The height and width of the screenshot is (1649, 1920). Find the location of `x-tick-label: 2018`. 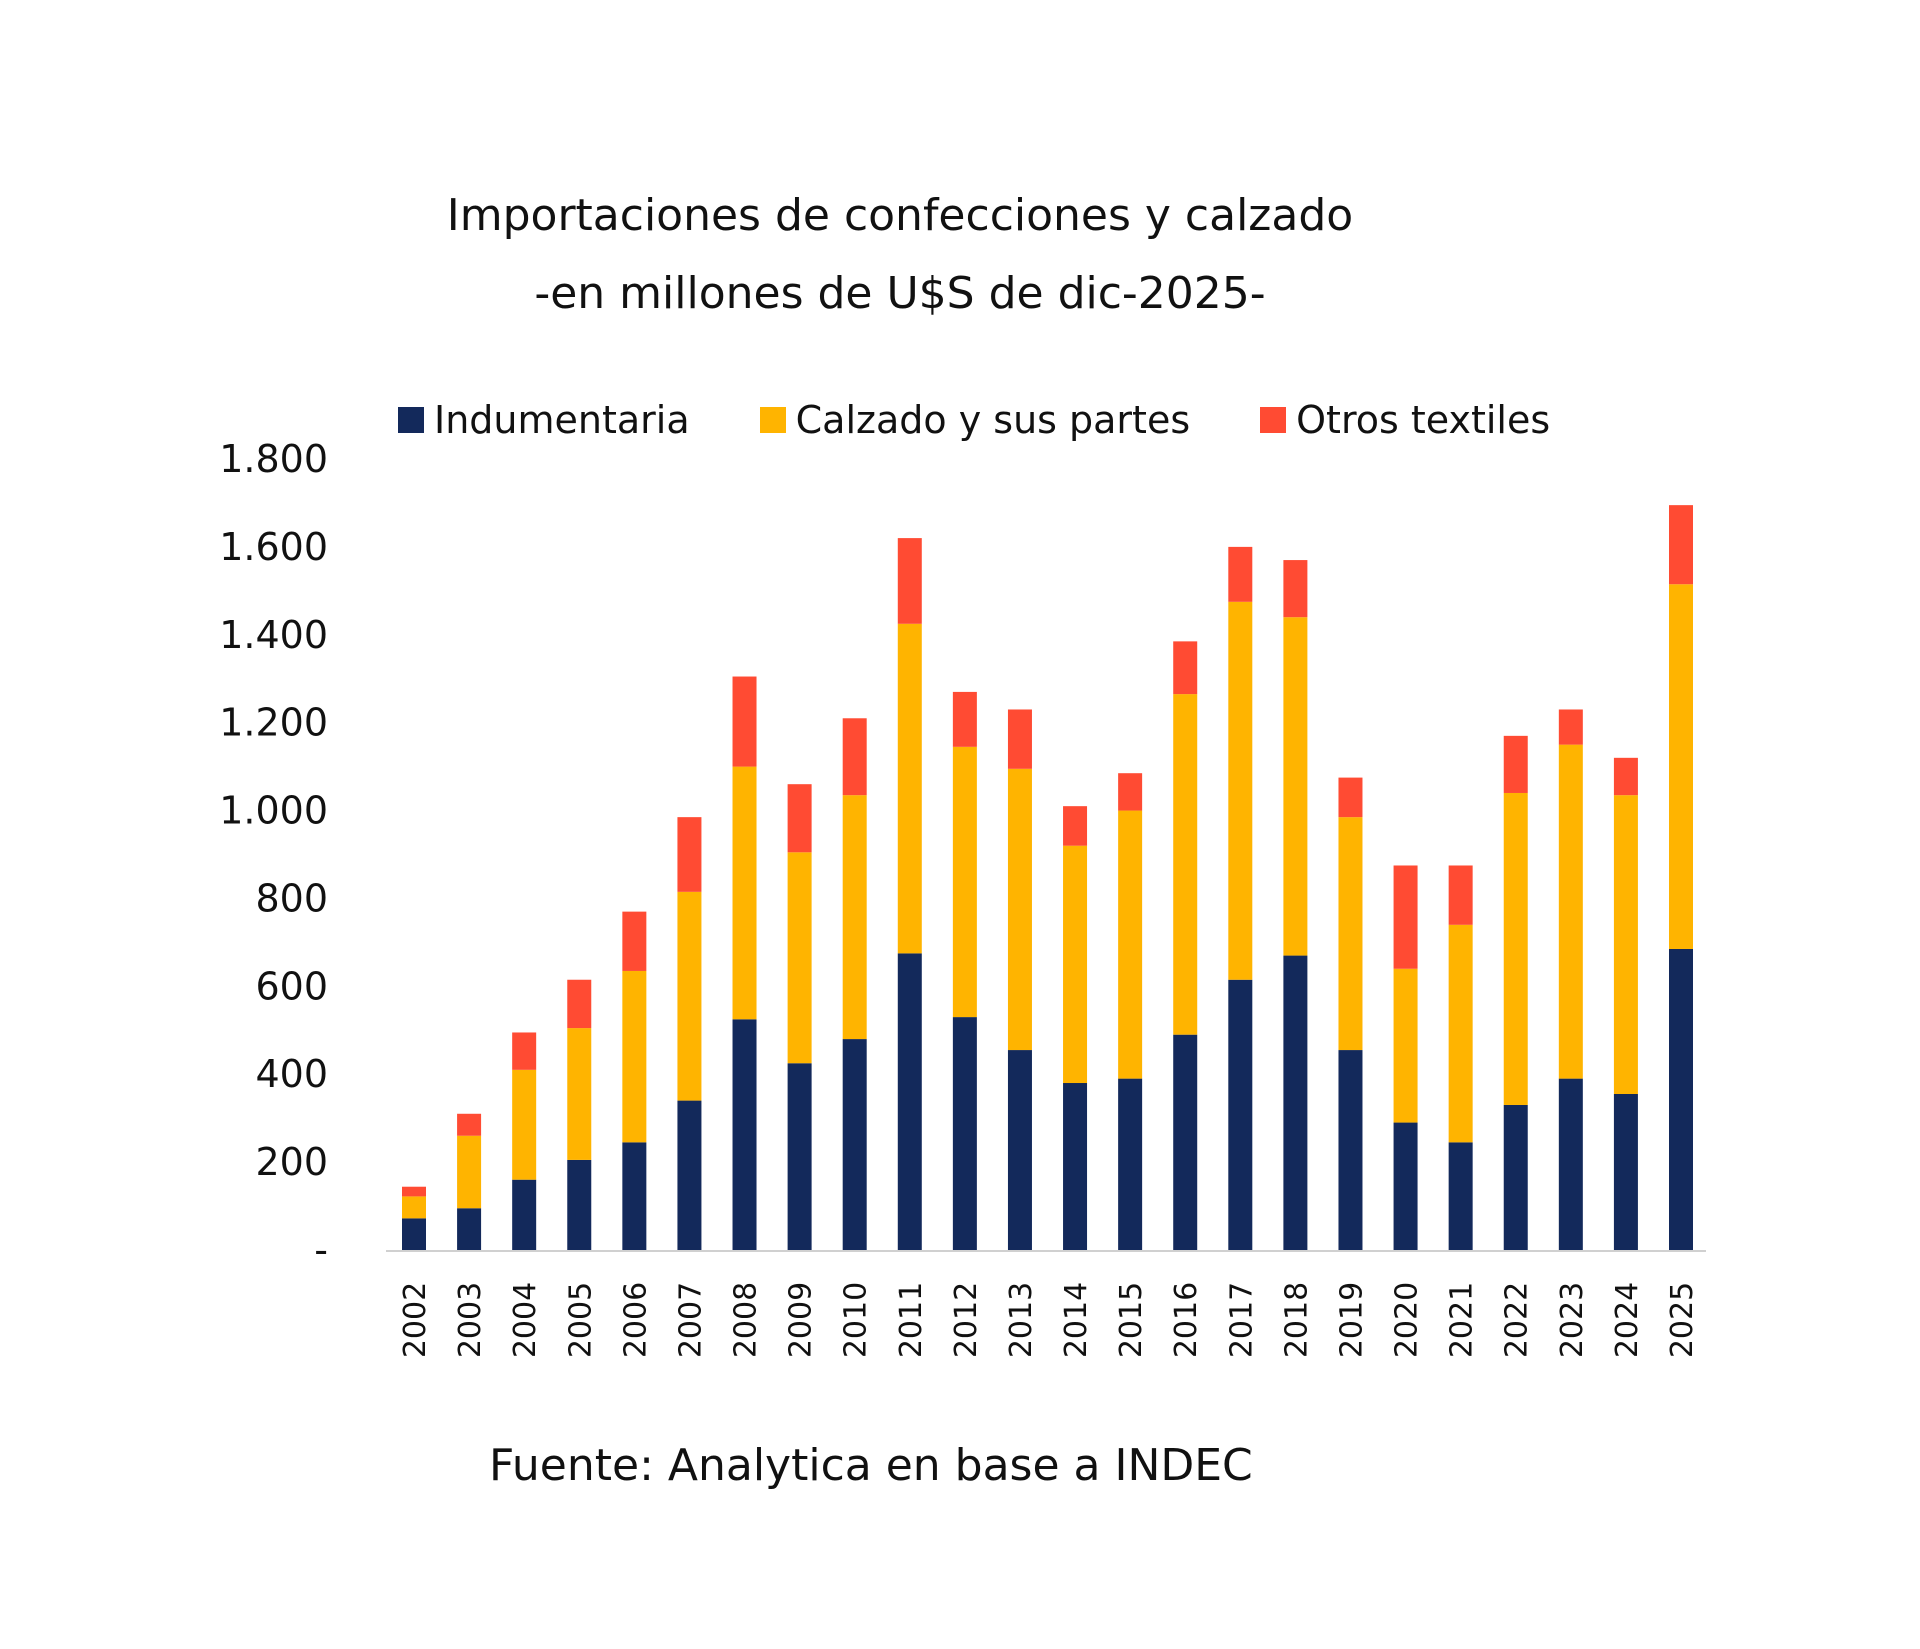

x-tick-label: 2018 is located at coordinates (1296, 1320).